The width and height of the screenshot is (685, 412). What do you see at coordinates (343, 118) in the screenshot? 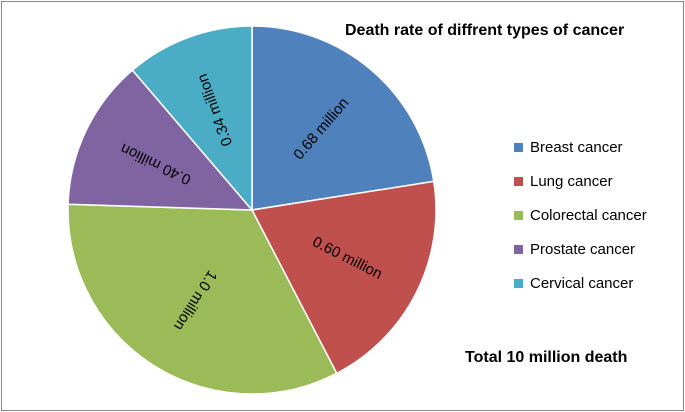
I see `pie-slice-breast` at bounding box center [343, 118].